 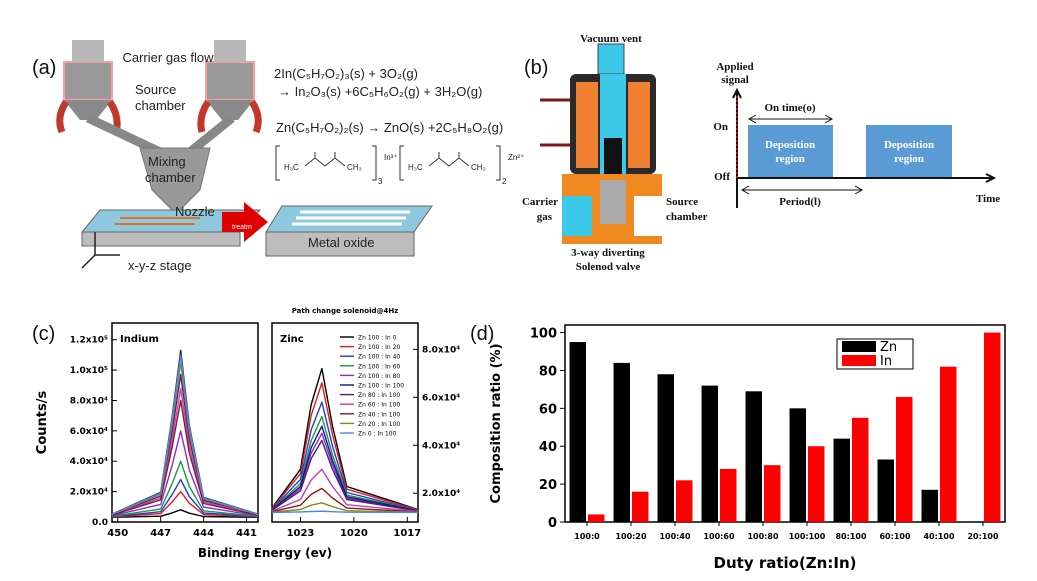 What do you see at coordinates (44, 68) in the screenshot?
I see `panel-letter: (a)` at bounding box center [44, 68].